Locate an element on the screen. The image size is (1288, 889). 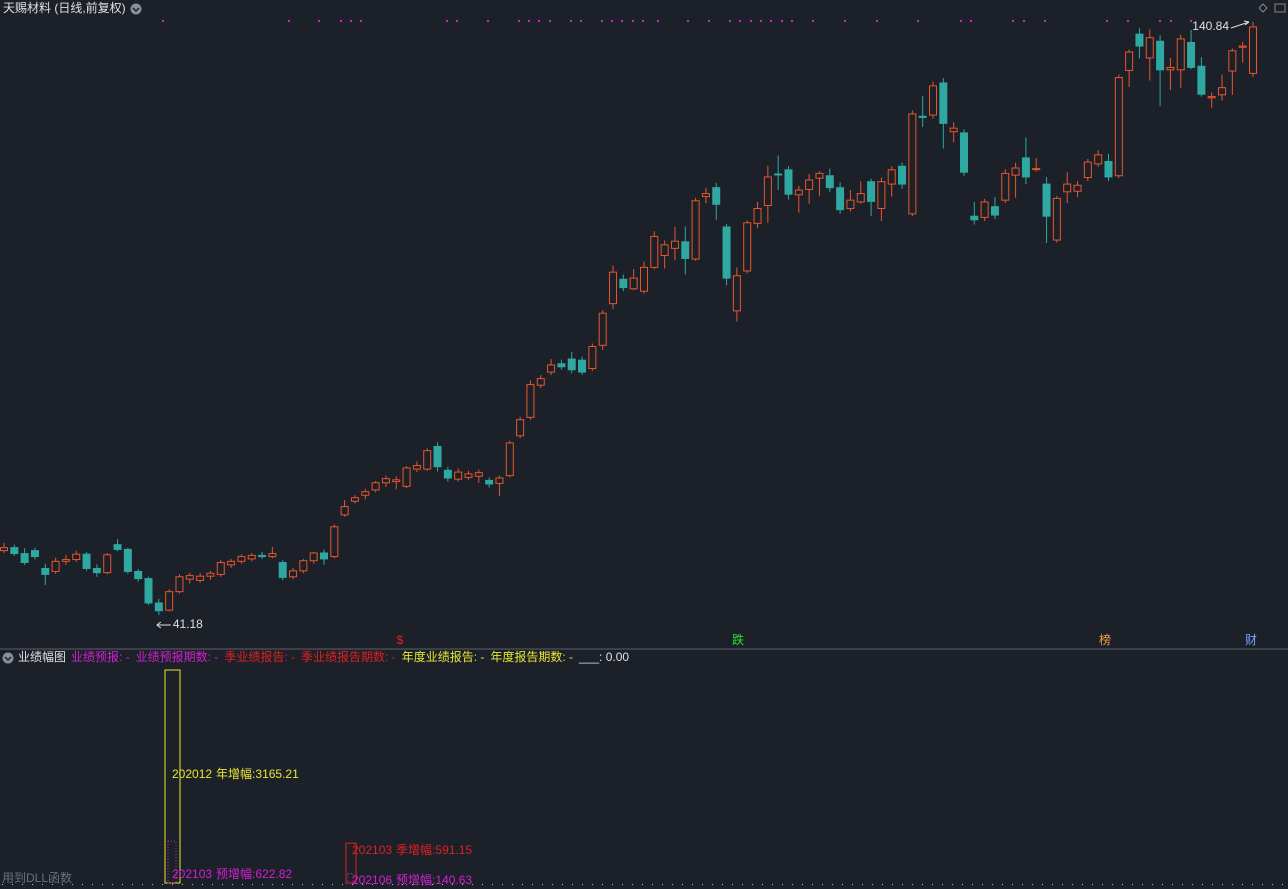
menu-button is located at coordinates (136, 9).